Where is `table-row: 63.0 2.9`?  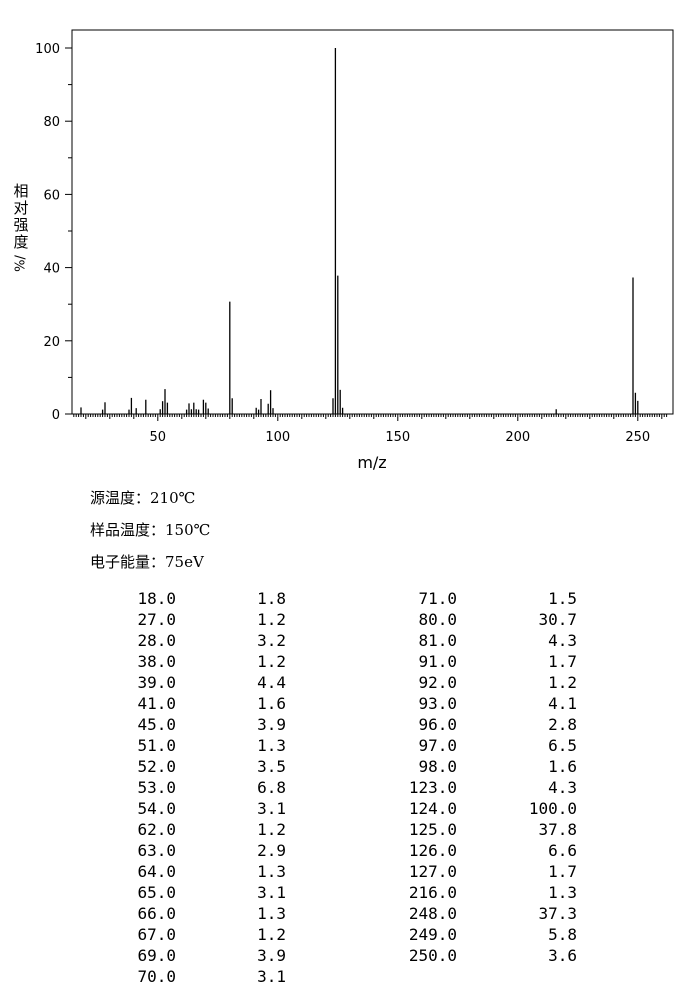
table-row: 63.0 2.9 is located at coordinates (170, 850).